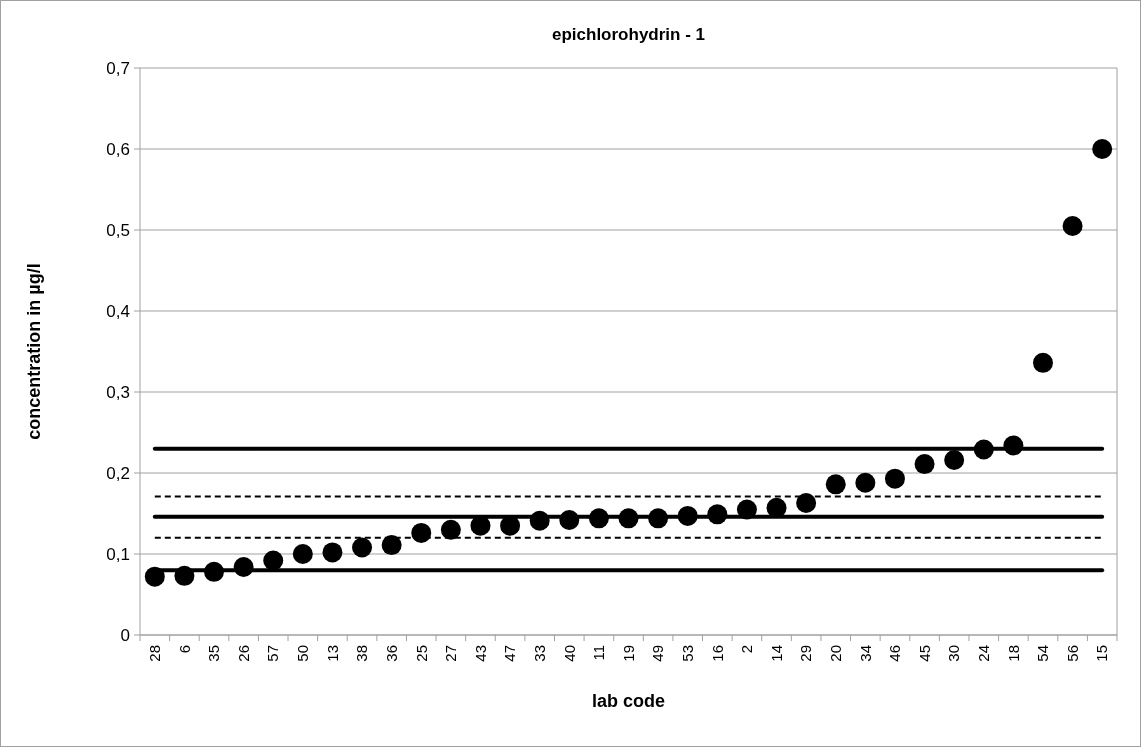 The height and width of the screenshot is (747, 1141). Describe the element at coordinates (34, 351) in the screenshot. I see `y-axis-title: concentration in µg/l` at that location.